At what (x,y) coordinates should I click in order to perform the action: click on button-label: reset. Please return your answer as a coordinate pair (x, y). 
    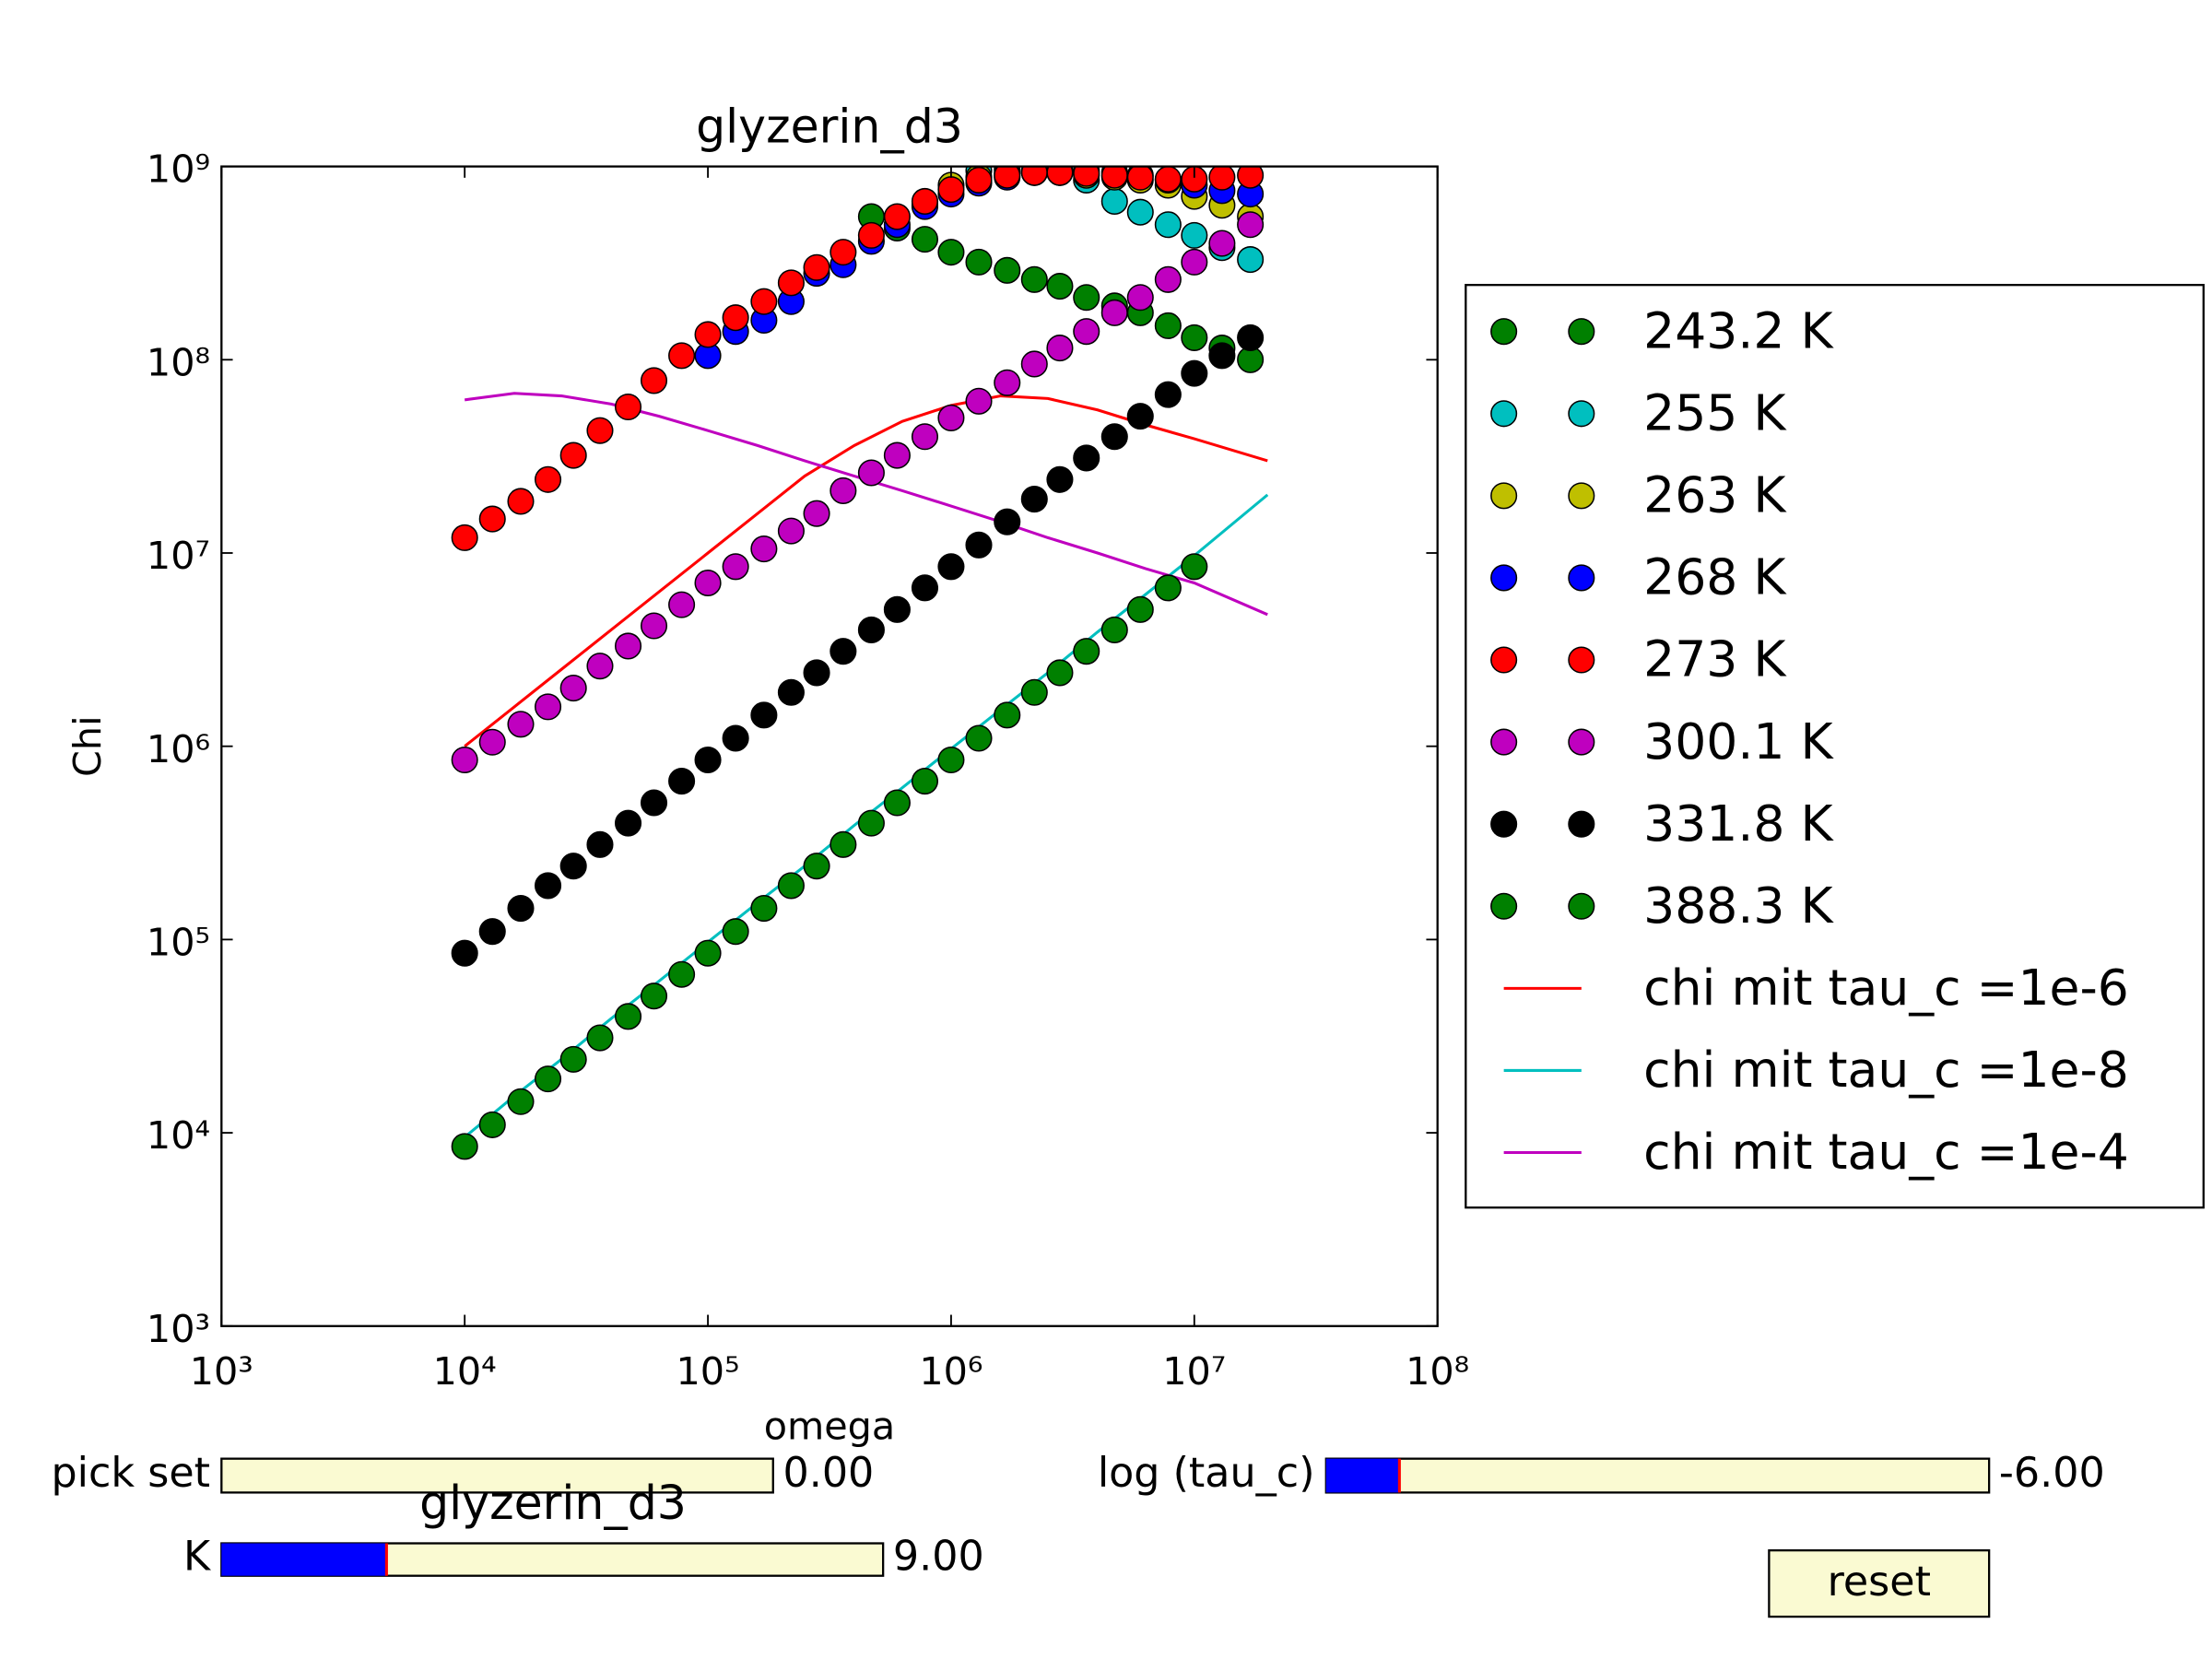
    Looking at the image, I should click on (1879, 1582).